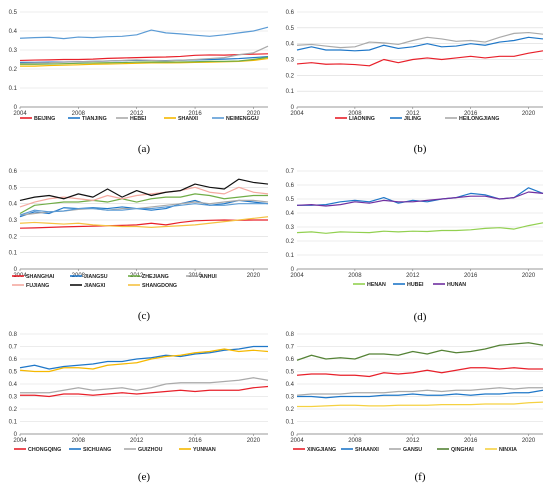  I want to click on series-line-xingjiang, so click(419, 372).